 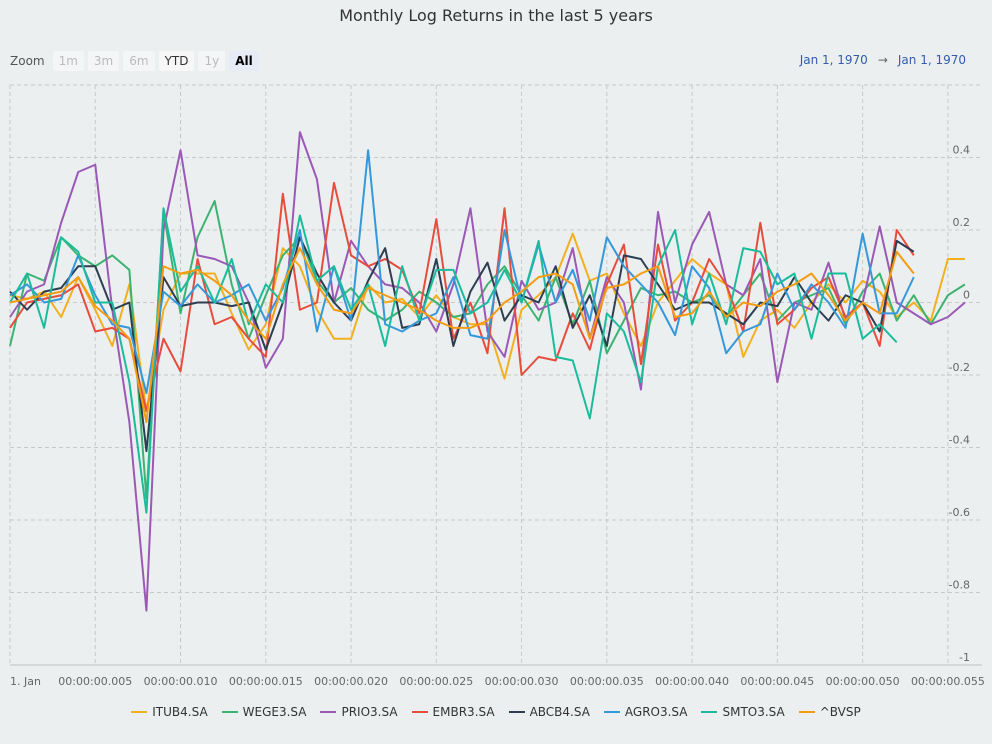 What do you see at coordinates (181, 681) in the screenshot?
I see `x-tick-label: 00:00:00.010` at bounding box center [181, 681].